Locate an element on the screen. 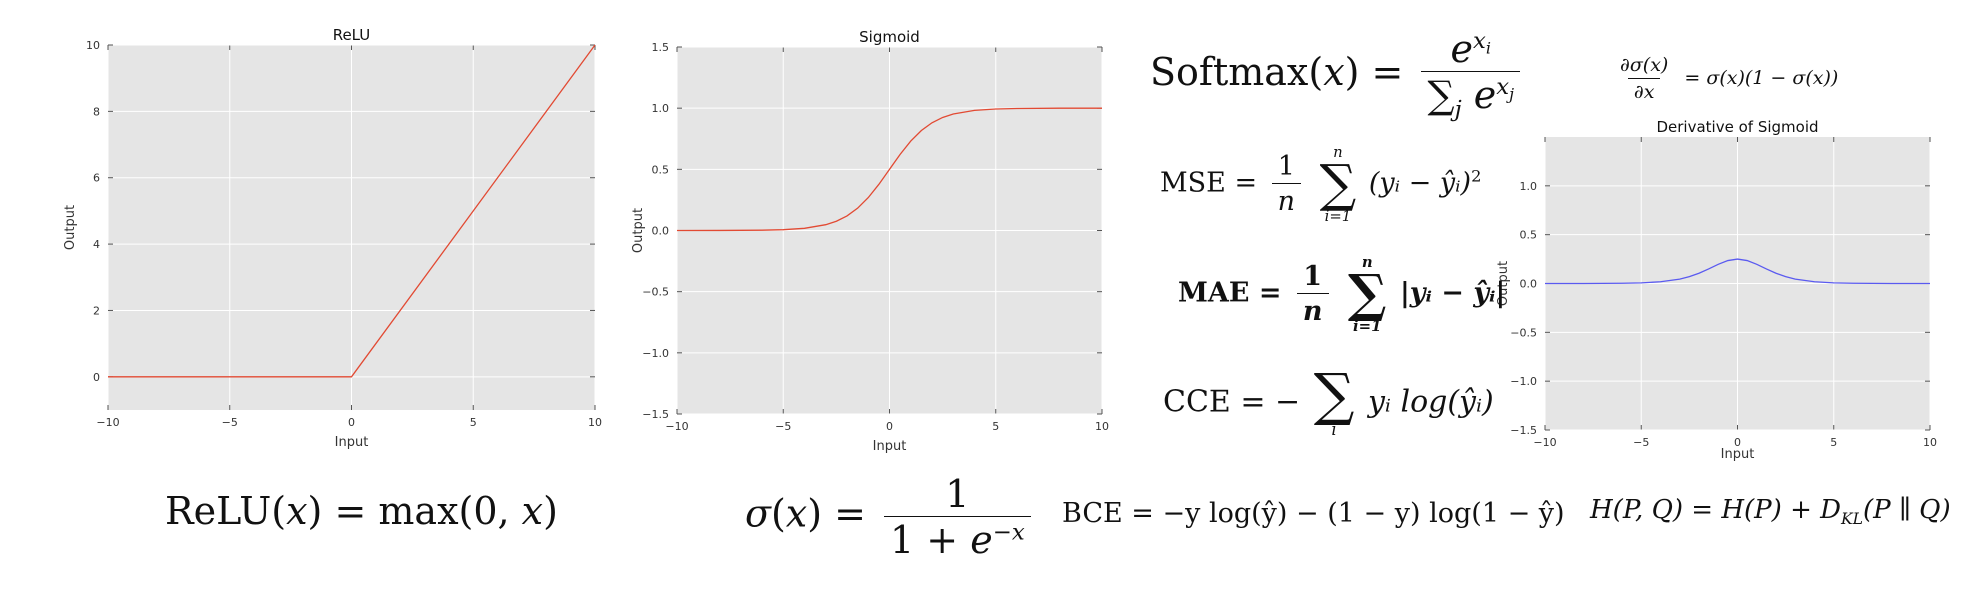 The height and width of the screenshot is (600, 1970). sigmoid-y-tick-label: 1.5 is located at coordinates (661, 47).